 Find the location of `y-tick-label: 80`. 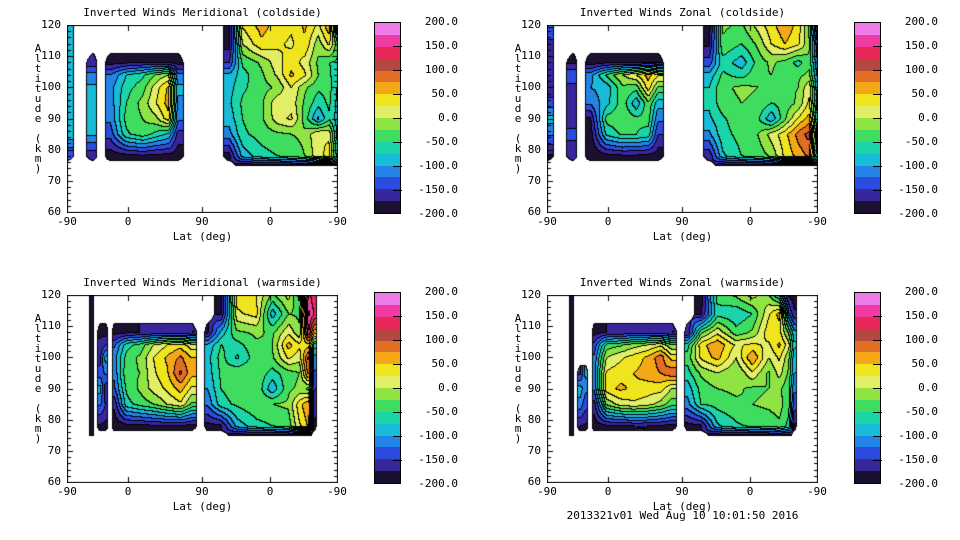

y-tick-label: 80 is located at coordinates (534, 419).